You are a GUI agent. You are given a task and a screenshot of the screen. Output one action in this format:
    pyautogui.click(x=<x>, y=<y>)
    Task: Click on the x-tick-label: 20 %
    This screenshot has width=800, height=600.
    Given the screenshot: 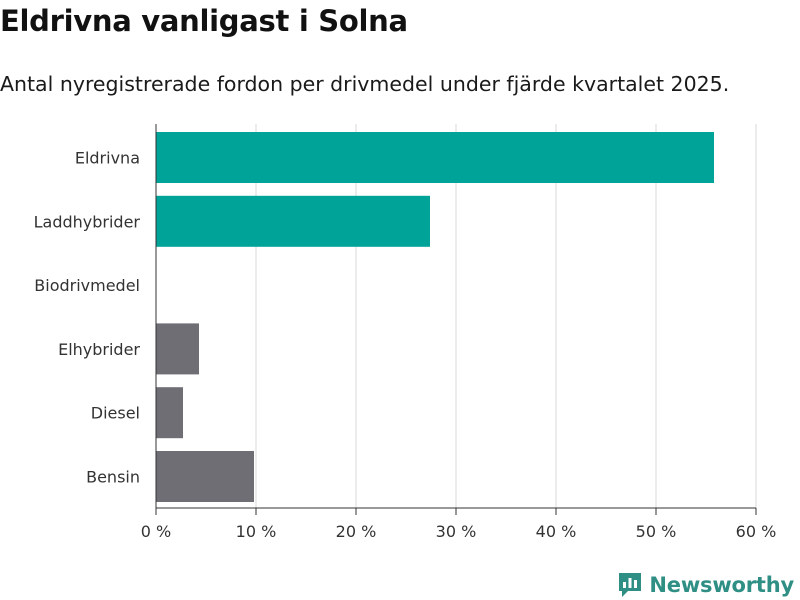 What is the action you would take?
    pyautogui.click(x=356, y=531)
    